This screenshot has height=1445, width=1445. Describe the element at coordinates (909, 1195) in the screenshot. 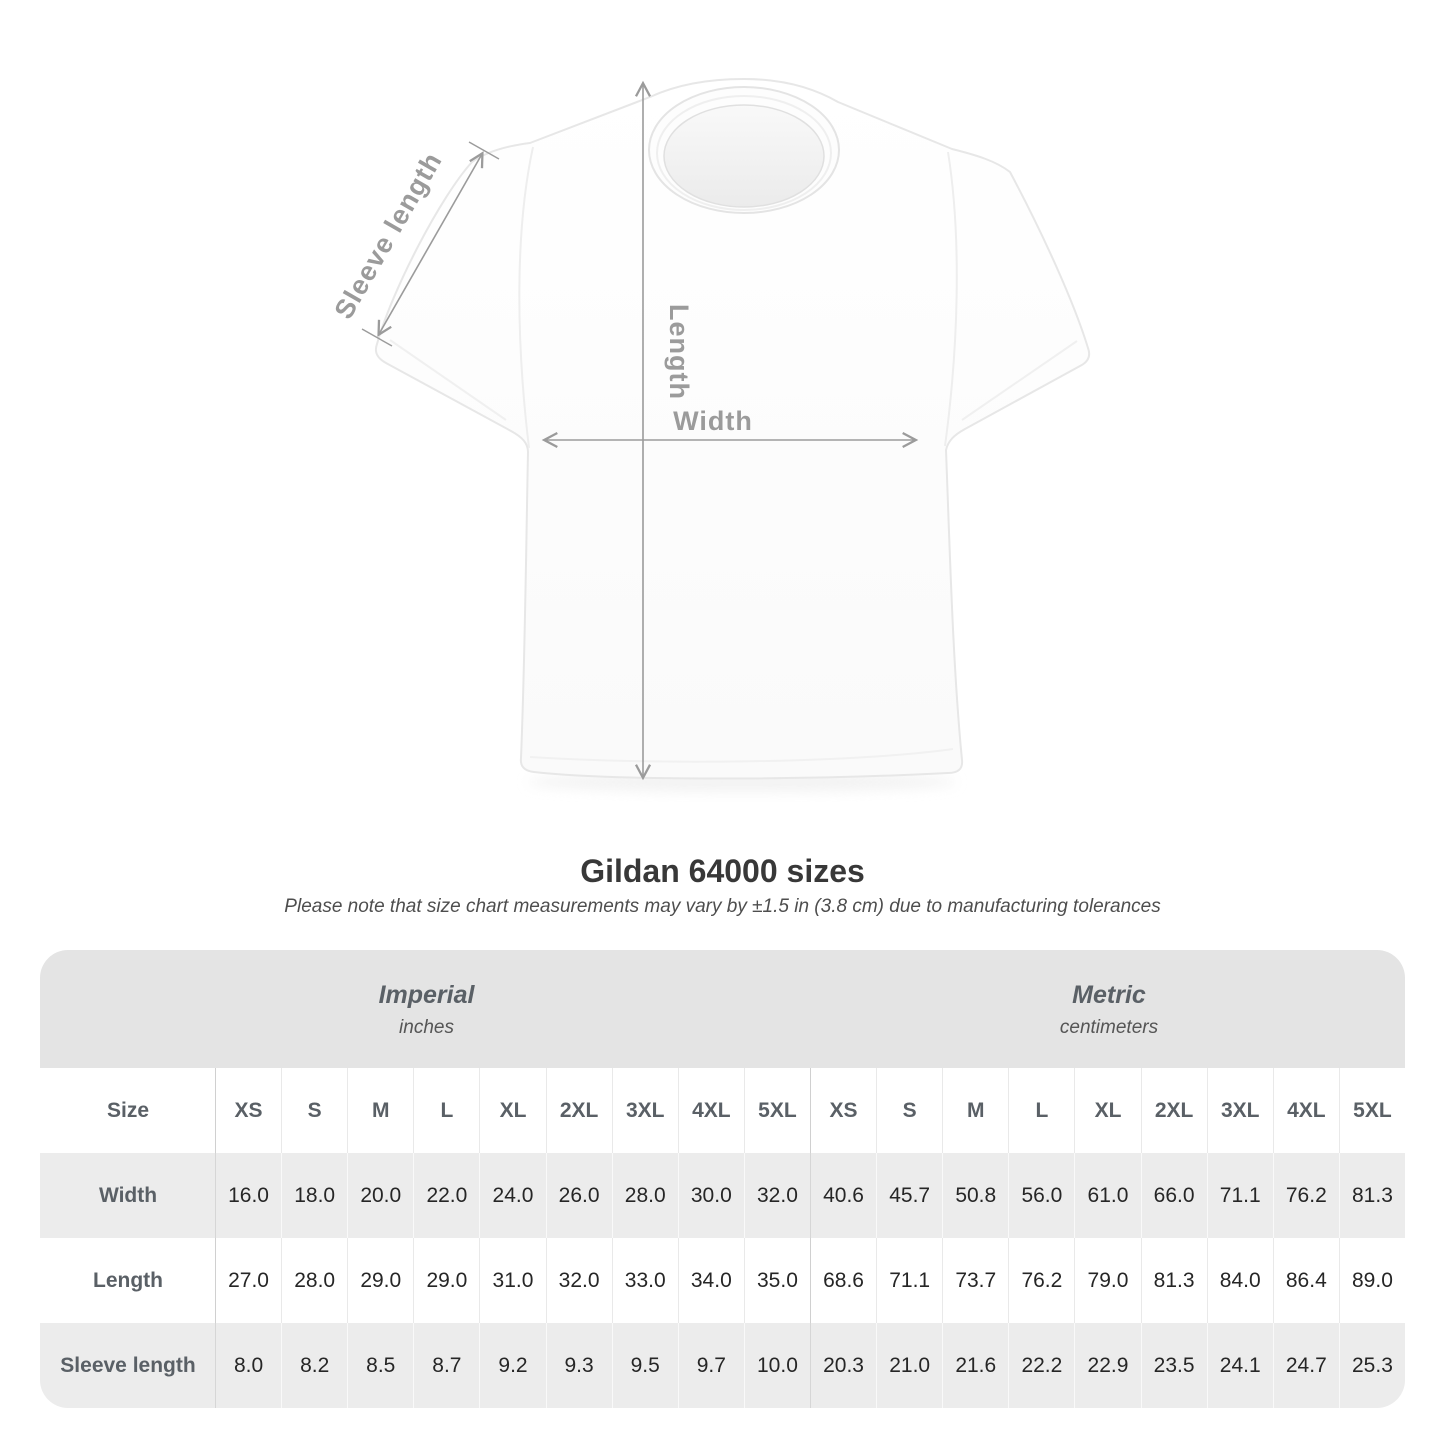

I see `size-value-cell: 45.7` at that location.